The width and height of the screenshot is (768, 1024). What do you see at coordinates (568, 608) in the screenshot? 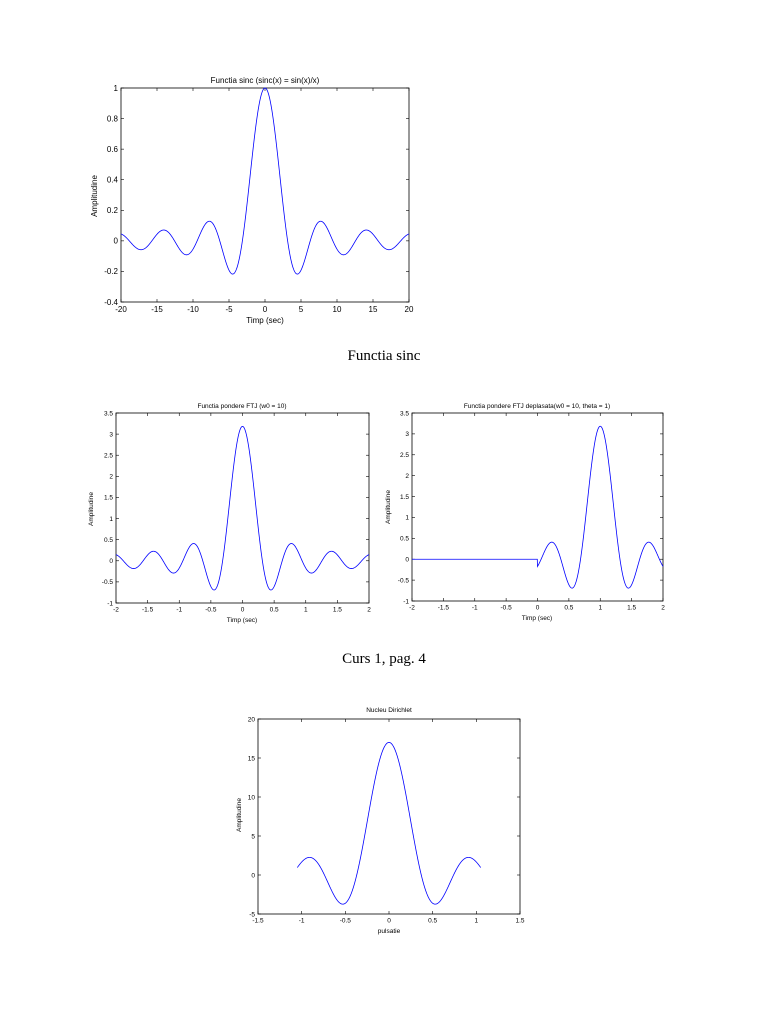
I see `ftjs-xtick-label: 0.5` at bounding box center [568, 608].